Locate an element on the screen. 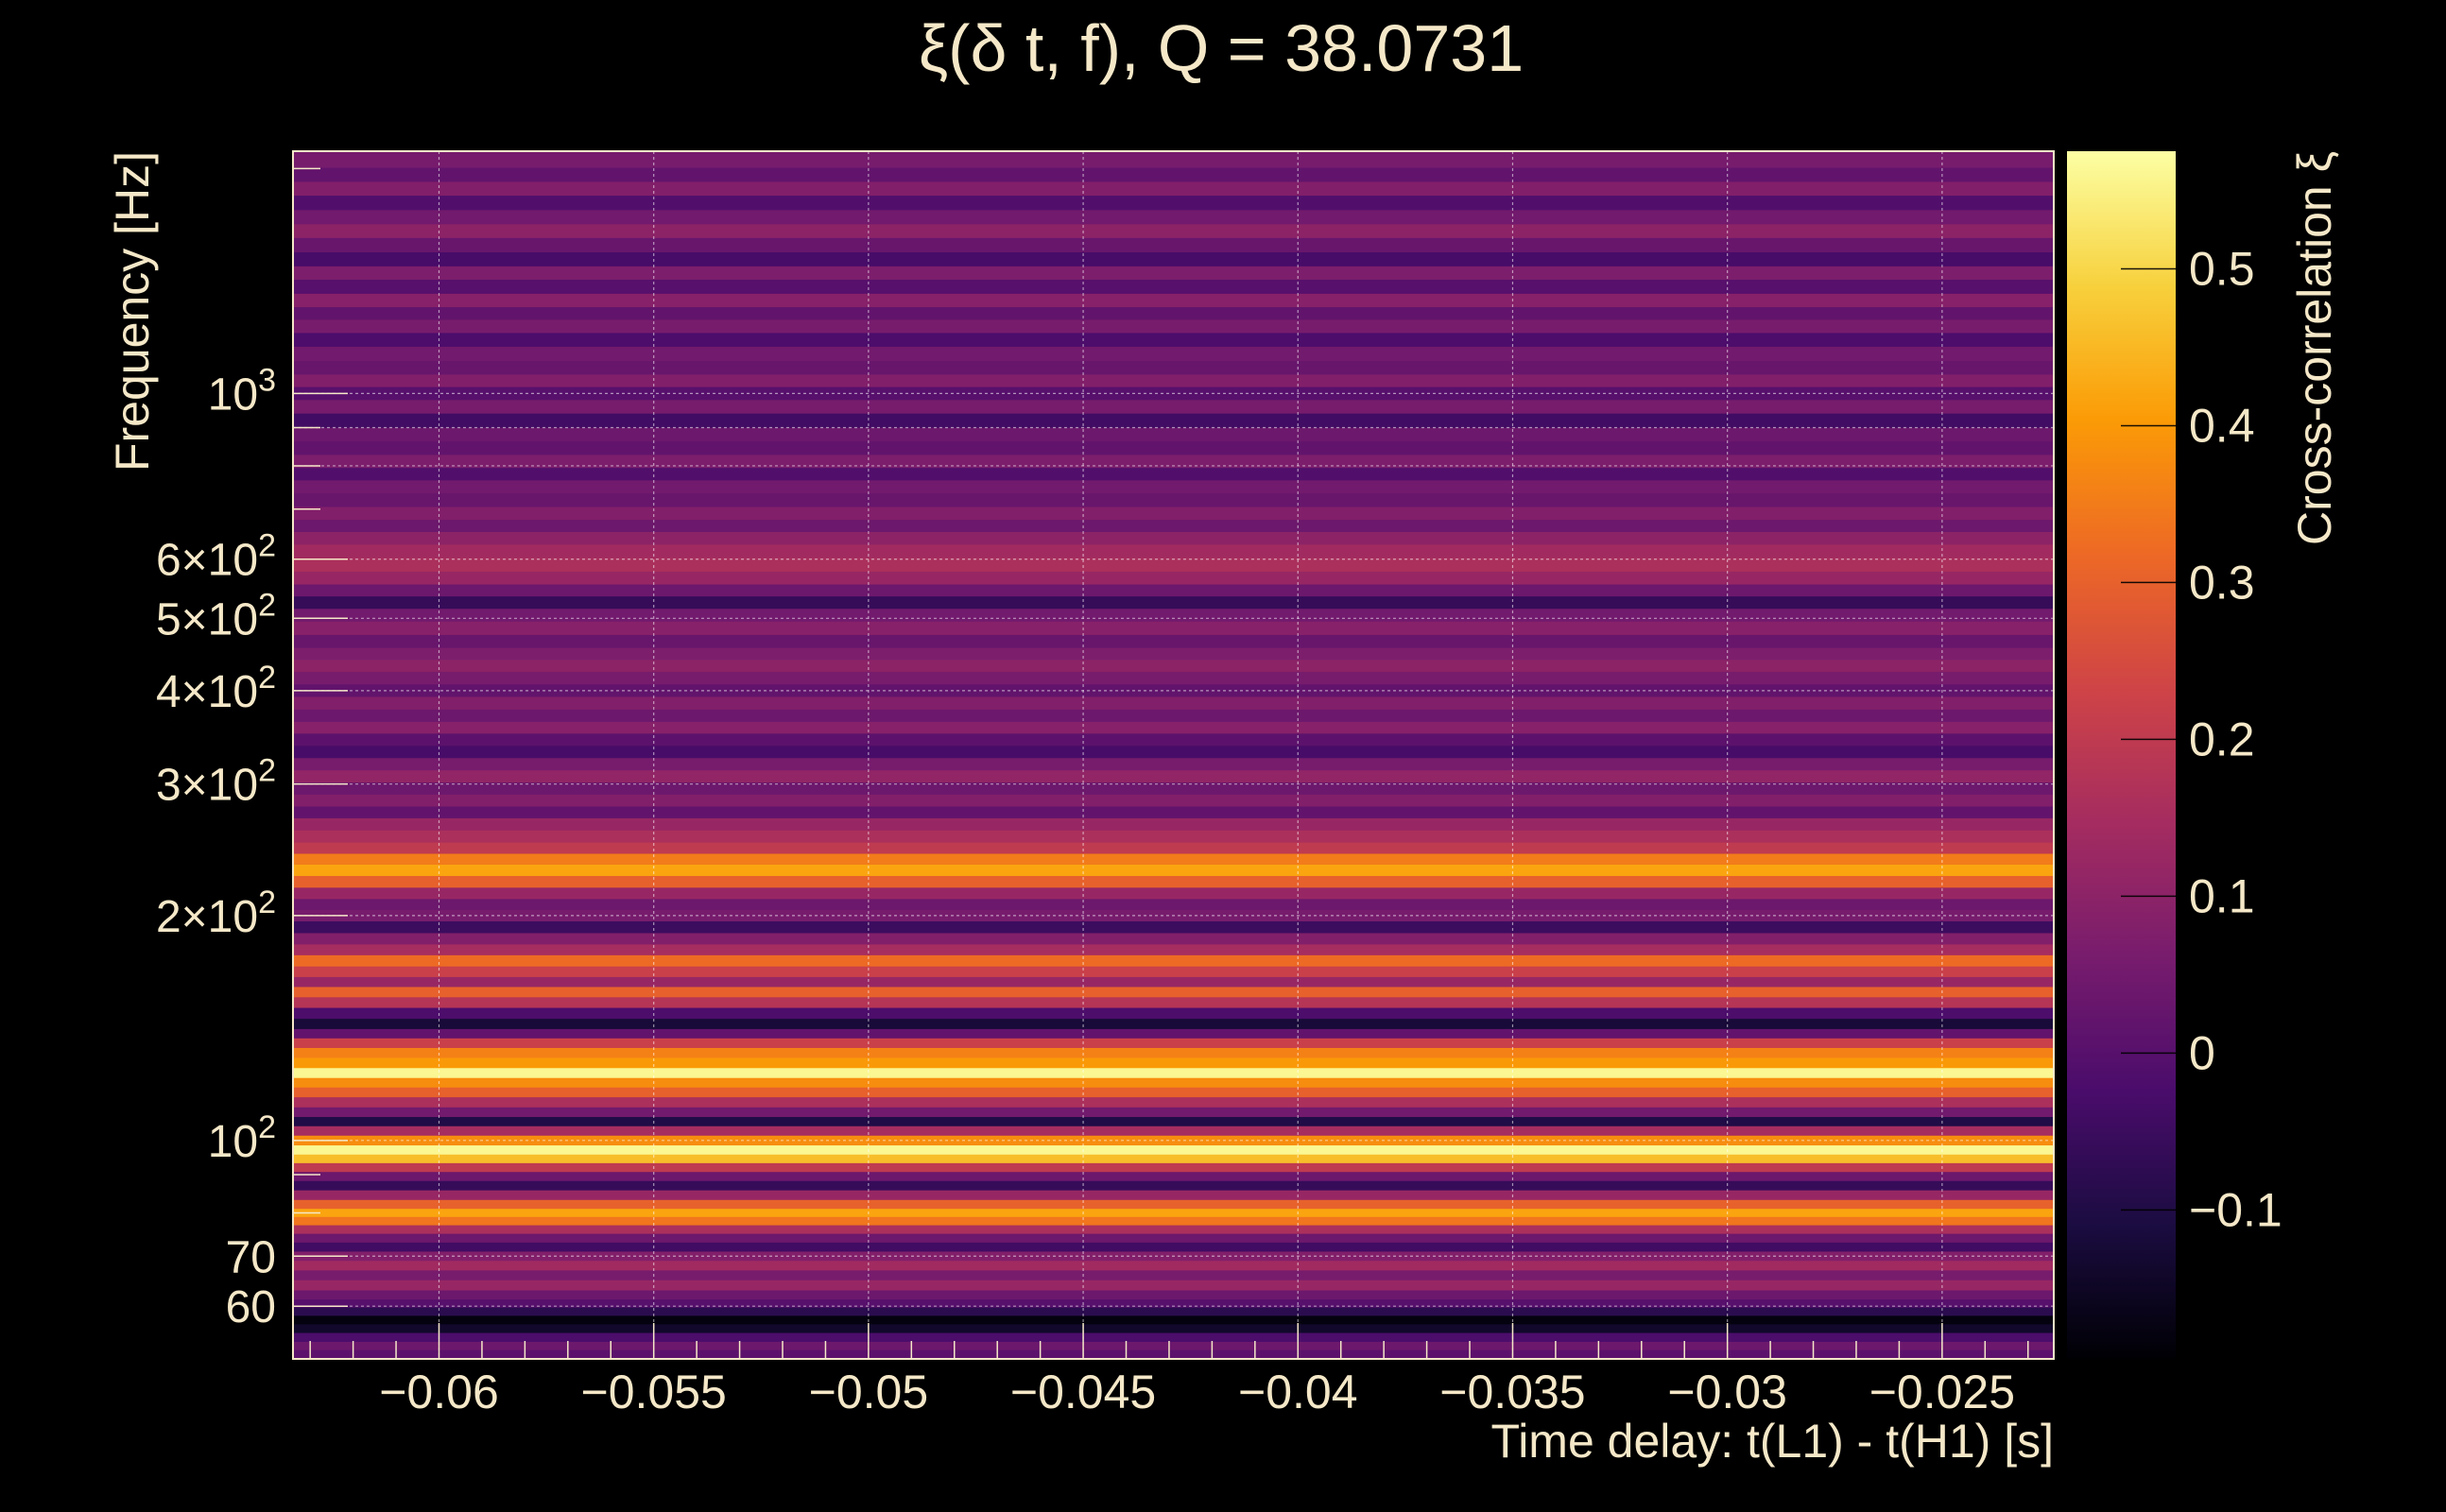 This screenshot has width=2446, height=1512. colorbar-axis: −0.1 0 0.1 0.2 0.3 0.4 0.5 is located at coordinates (2201, 739).